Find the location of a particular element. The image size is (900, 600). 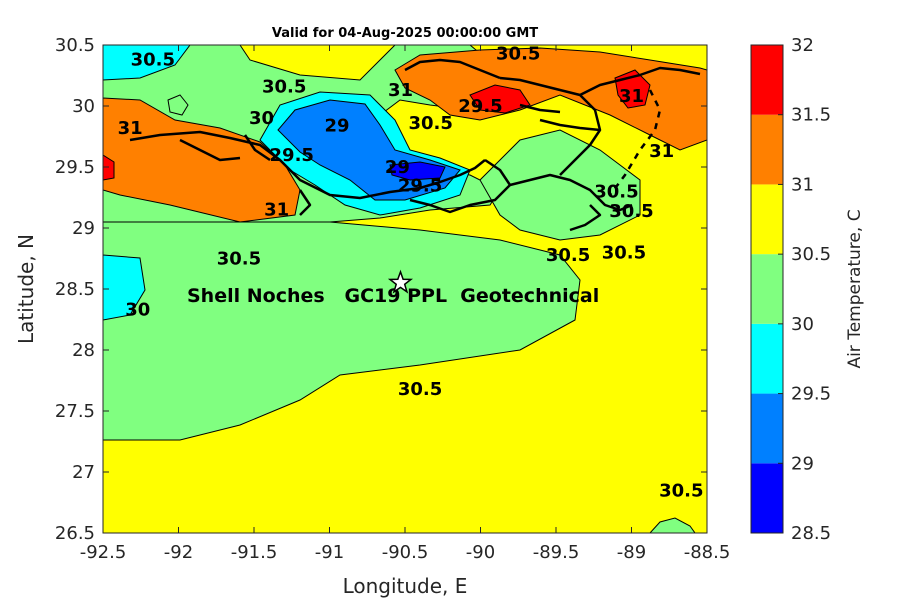

chart-title: Valid for 04-Aug-2025 00:00:00 GMT is located at coordinates (405, 33).